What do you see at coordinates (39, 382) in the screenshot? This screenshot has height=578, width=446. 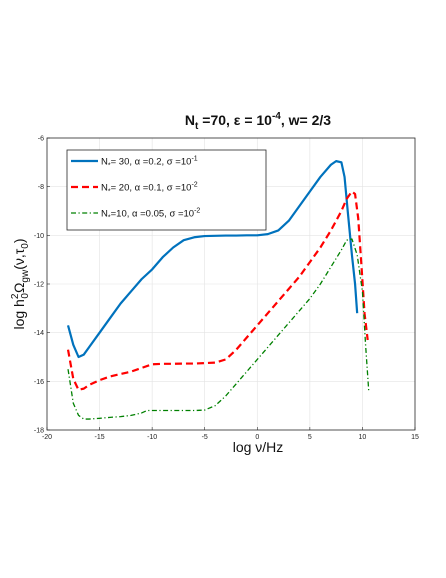 I see `y-tick-label: -16` at bounding box center [39, 382].